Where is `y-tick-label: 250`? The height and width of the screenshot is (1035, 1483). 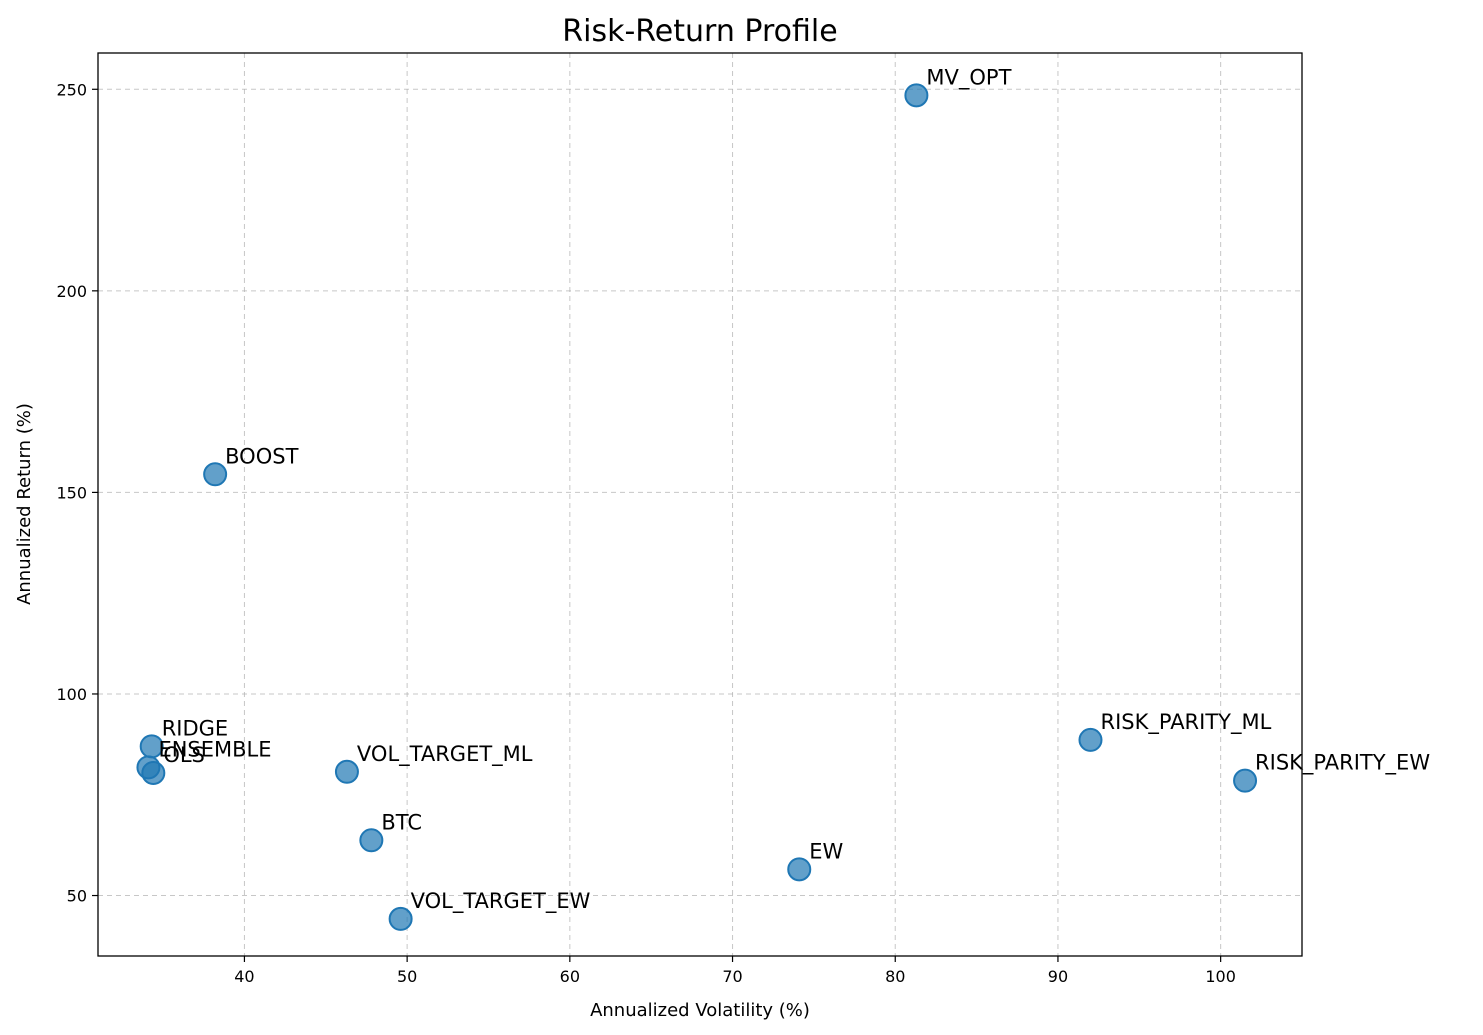 y-tick-label: 250 is located at coordinates (71, 89).